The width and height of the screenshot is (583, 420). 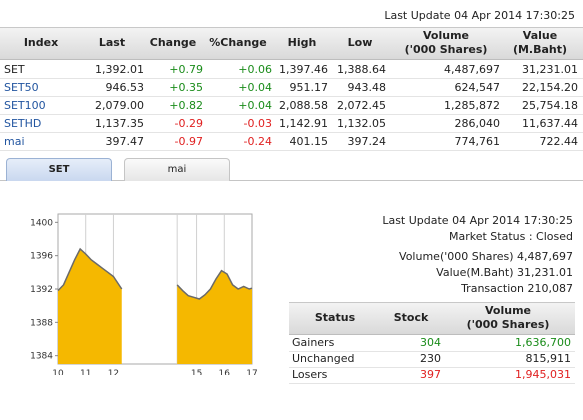 What do you see at coordinates (479, 15) in the screenshot?
I see `last-update-top: Last Update 04 Apr 2014 17:30:25` at bounding box center [479, 15].